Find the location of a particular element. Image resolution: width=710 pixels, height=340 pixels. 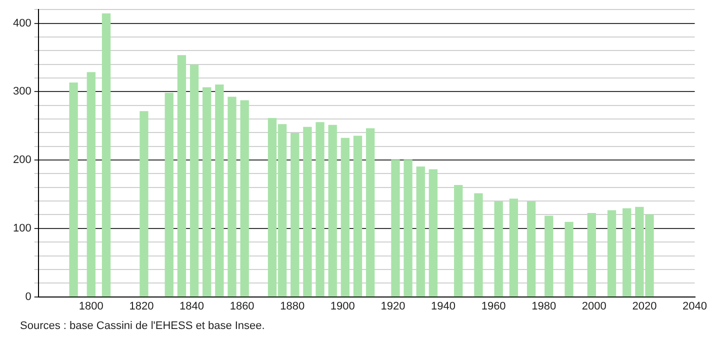

x-tick-label: 1900 is located at coordinates (342, 306).